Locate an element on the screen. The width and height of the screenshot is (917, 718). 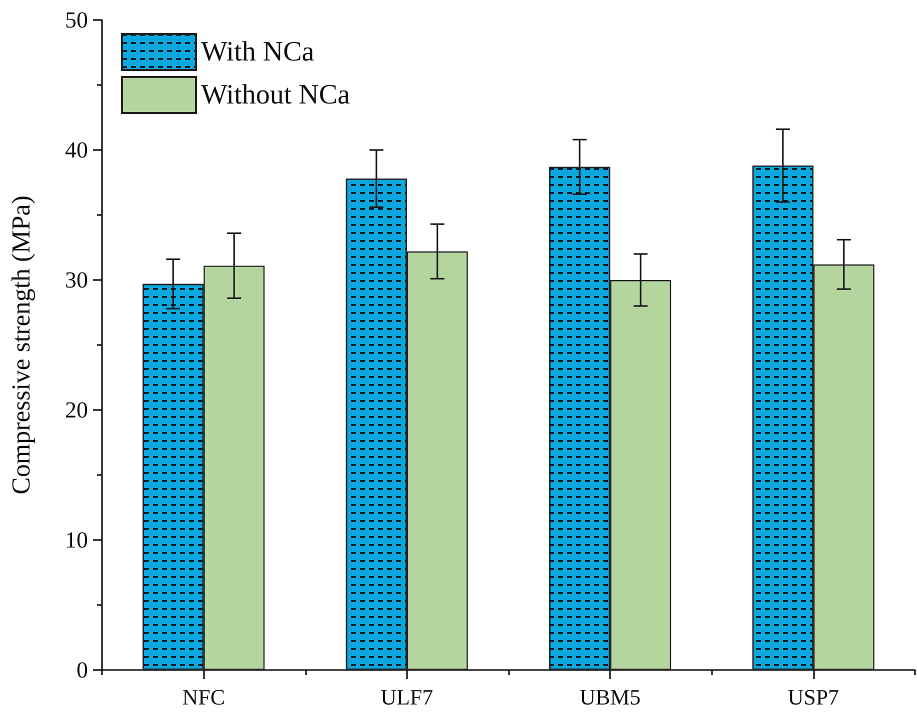
y-axis-title: Compressive strength (MPa) is located at coordinates (21, 345).